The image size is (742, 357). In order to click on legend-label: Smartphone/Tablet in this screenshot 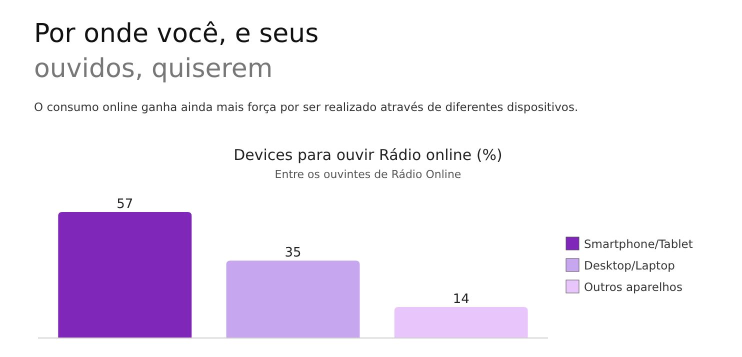, I will do `click(639, 244)`.